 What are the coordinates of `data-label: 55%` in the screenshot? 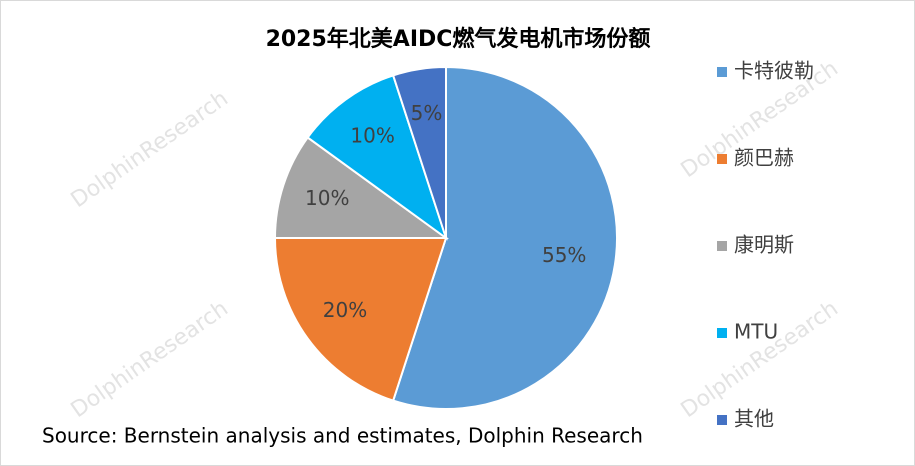 It's located at (564, 255).